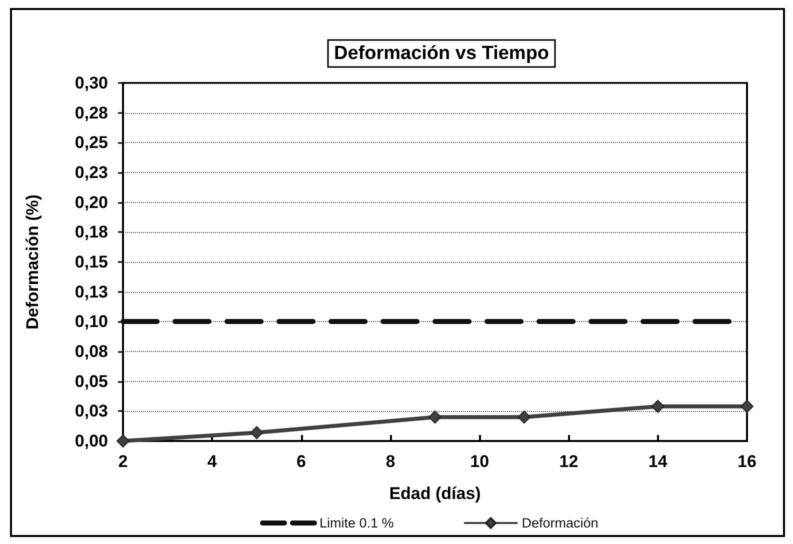 The width and height of the screenshot is (793, 544). Describe the element at coordinates (91, 172) in the screenshot. I see `y-tick-label: 0,23` at that location.